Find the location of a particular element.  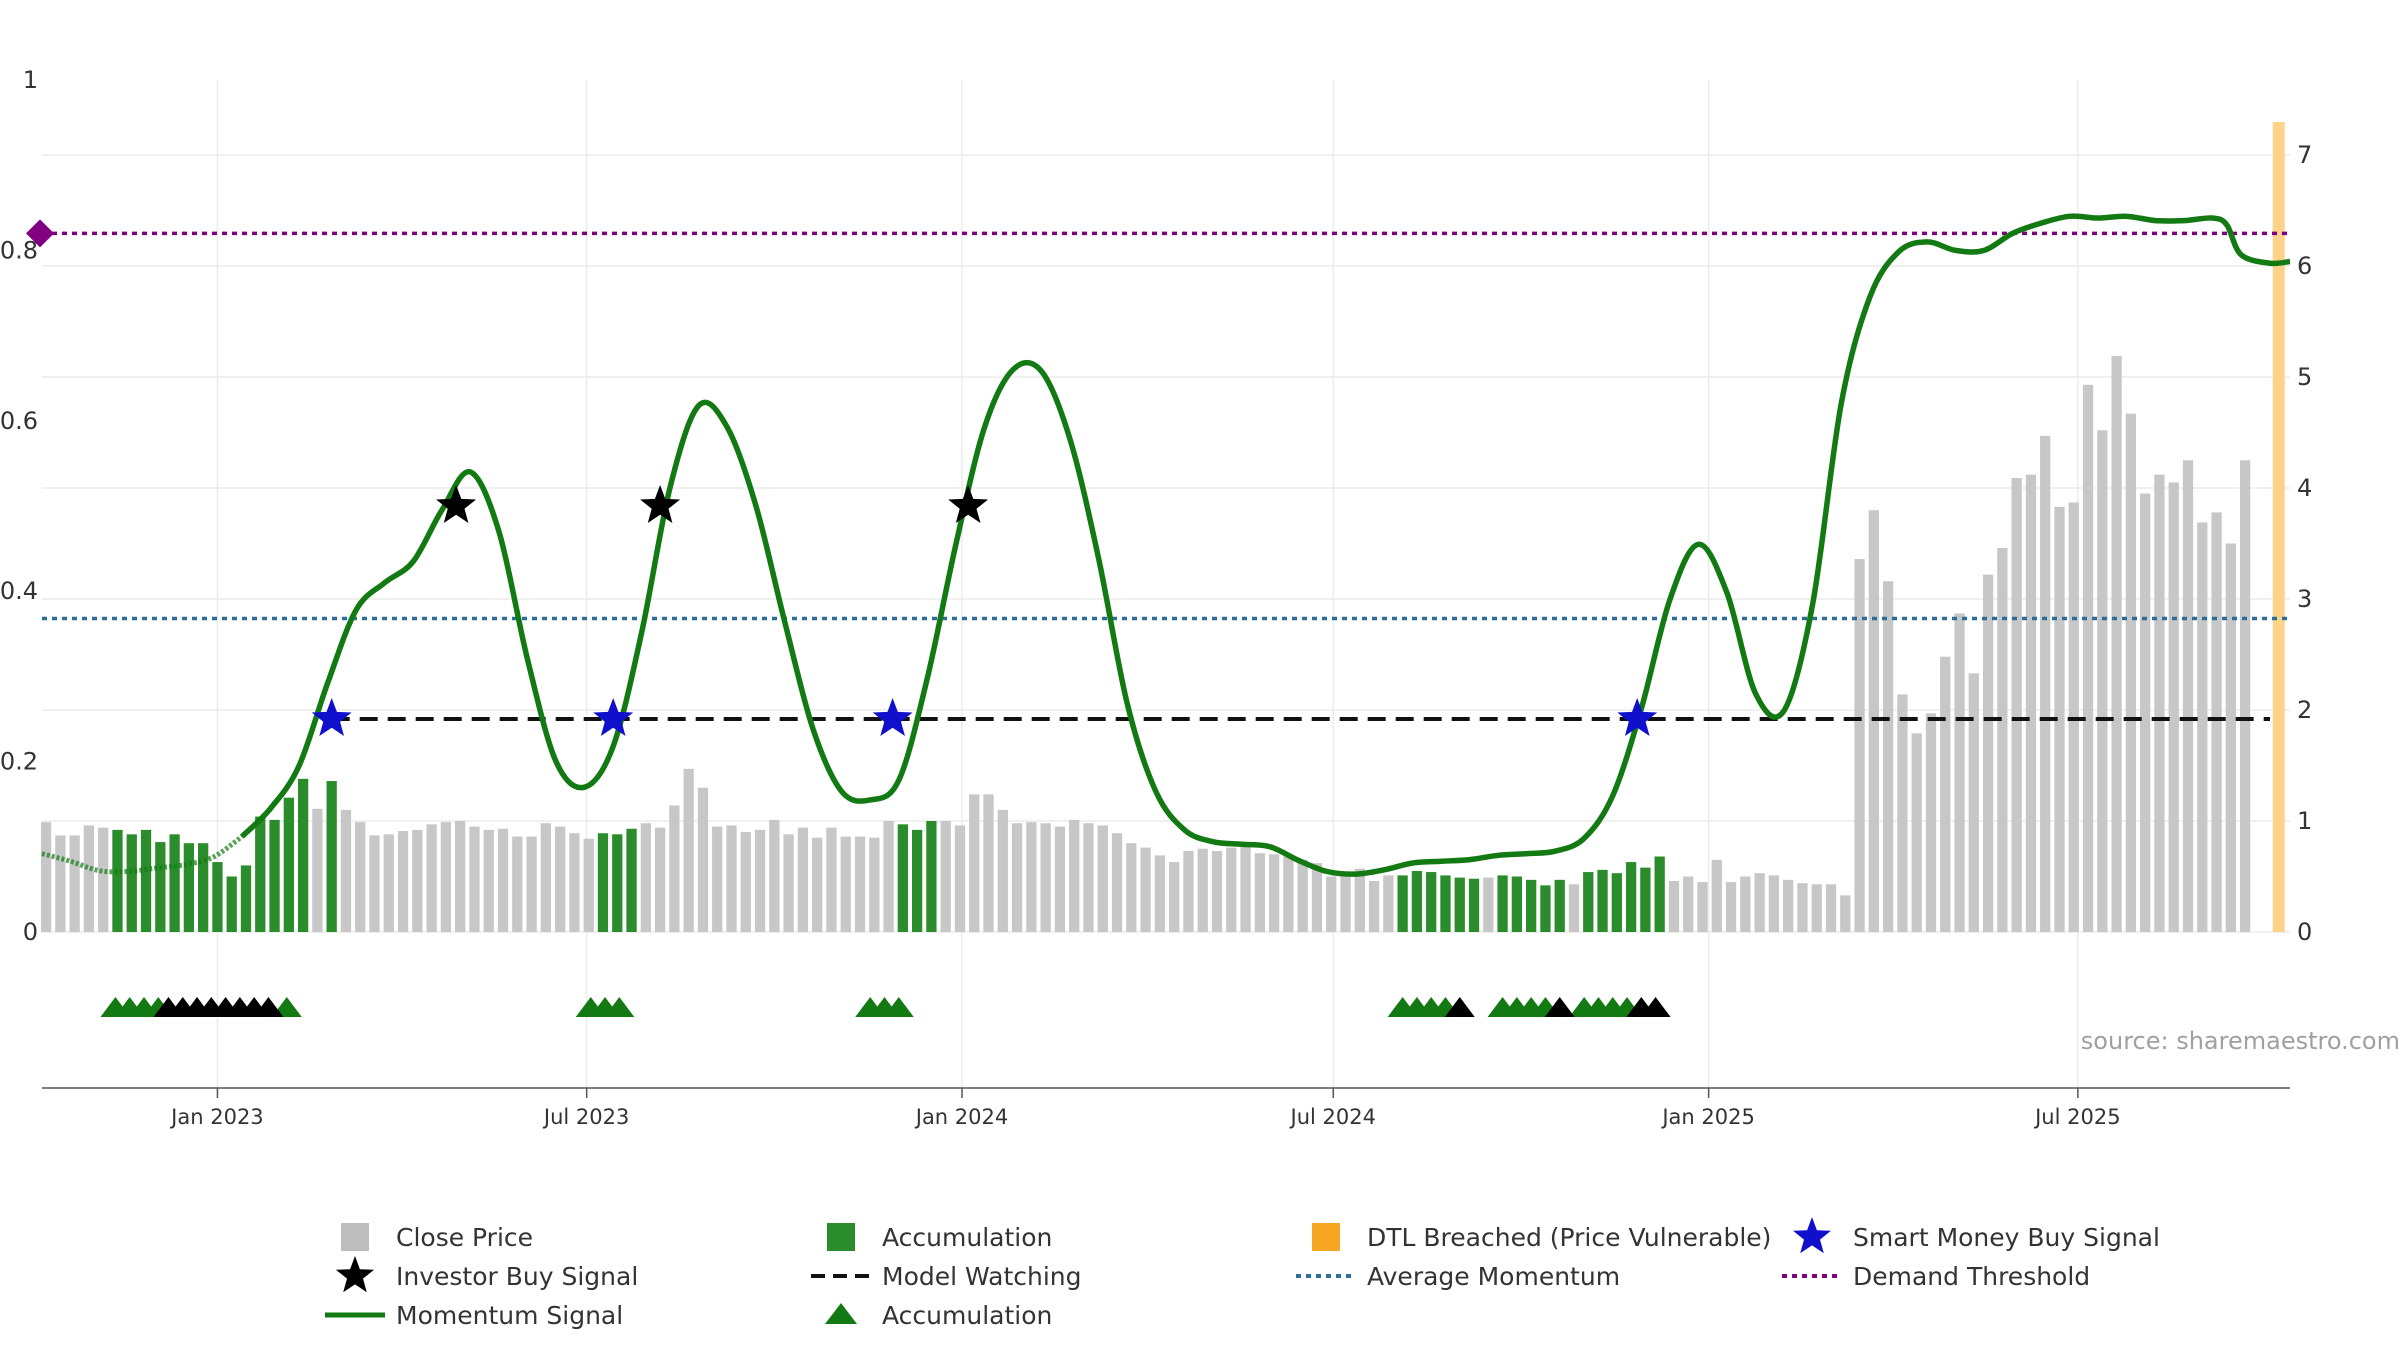

left-tick-label: 0.4 is located at coordinates (19, 591).